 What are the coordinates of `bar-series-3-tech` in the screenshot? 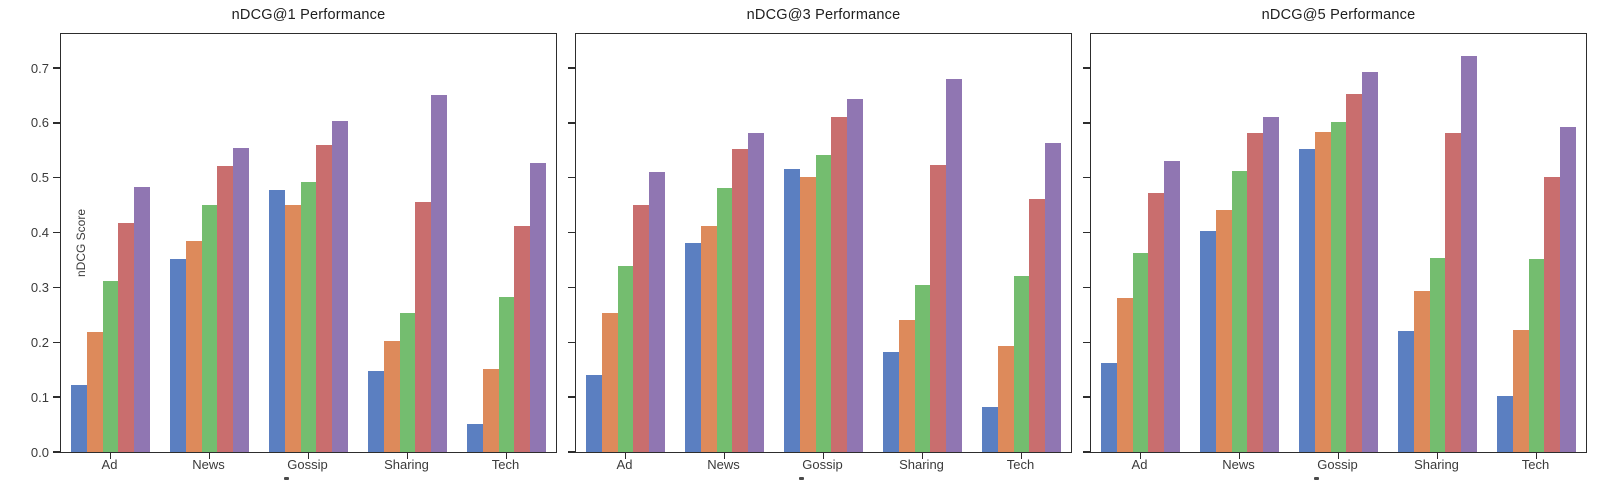 It's located at (506, 374).